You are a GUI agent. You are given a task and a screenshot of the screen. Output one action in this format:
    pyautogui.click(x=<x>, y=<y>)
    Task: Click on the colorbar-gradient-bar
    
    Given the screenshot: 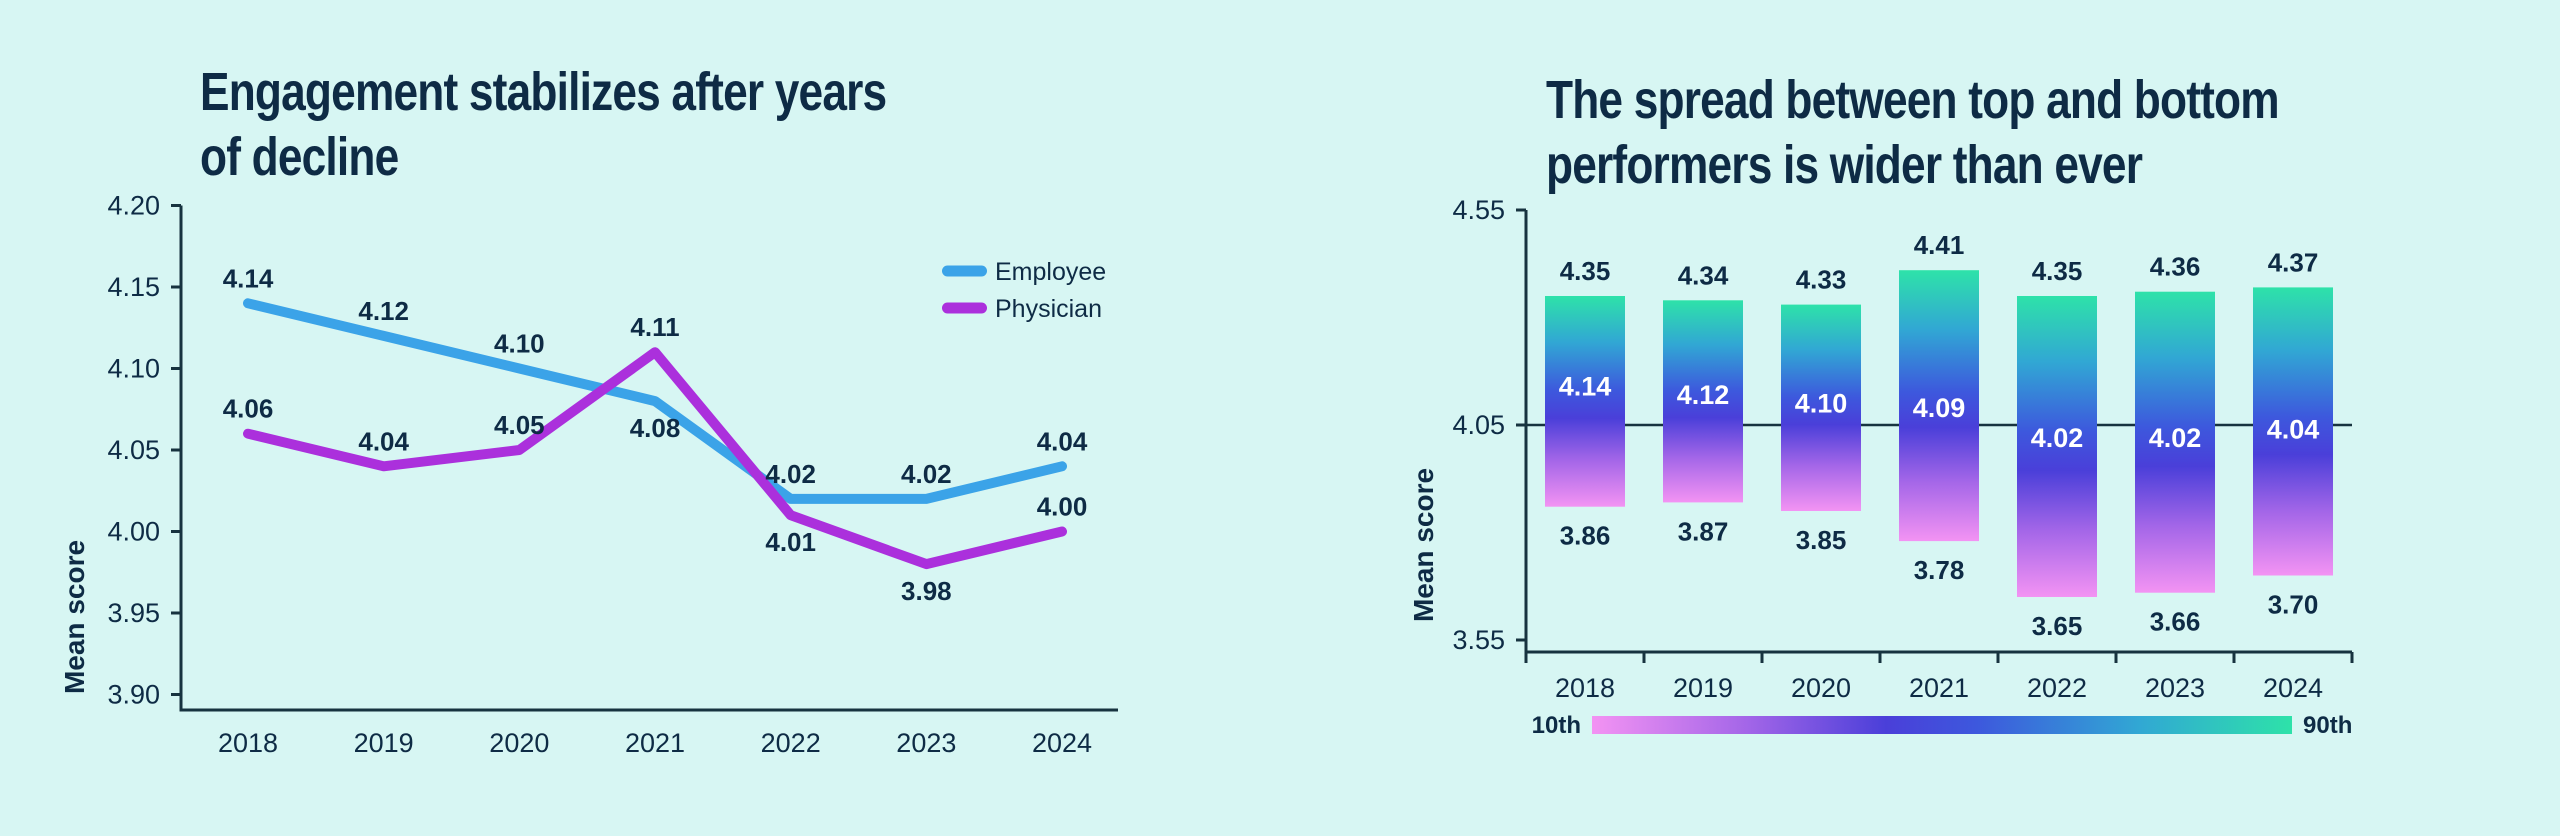 What is the action you would take?
    pyautogui.click(x=1942, y=725)
    